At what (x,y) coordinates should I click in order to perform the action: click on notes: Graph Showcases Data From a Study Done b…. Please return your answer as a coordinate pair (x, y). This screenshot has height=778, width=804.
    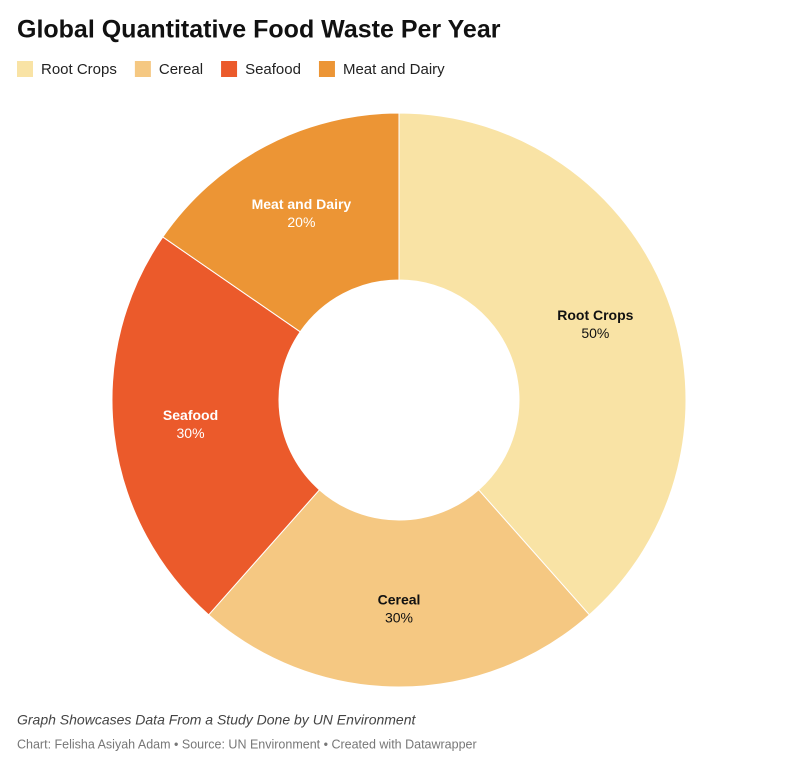
    Looking at the image, I should click on (217, 720).